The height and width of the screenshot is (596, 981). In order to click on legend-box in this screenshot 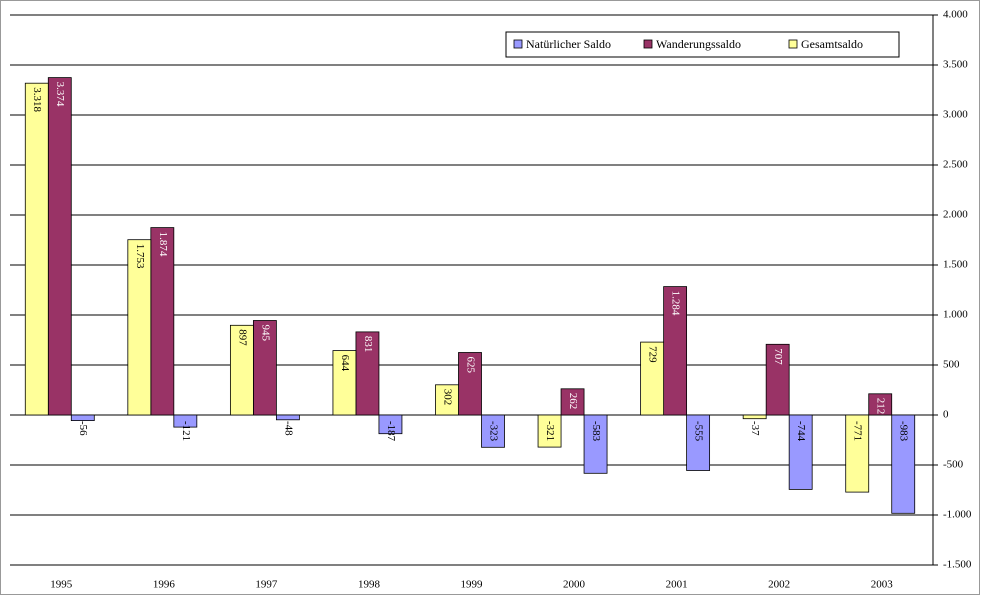, I will do `click(702, 44)`.